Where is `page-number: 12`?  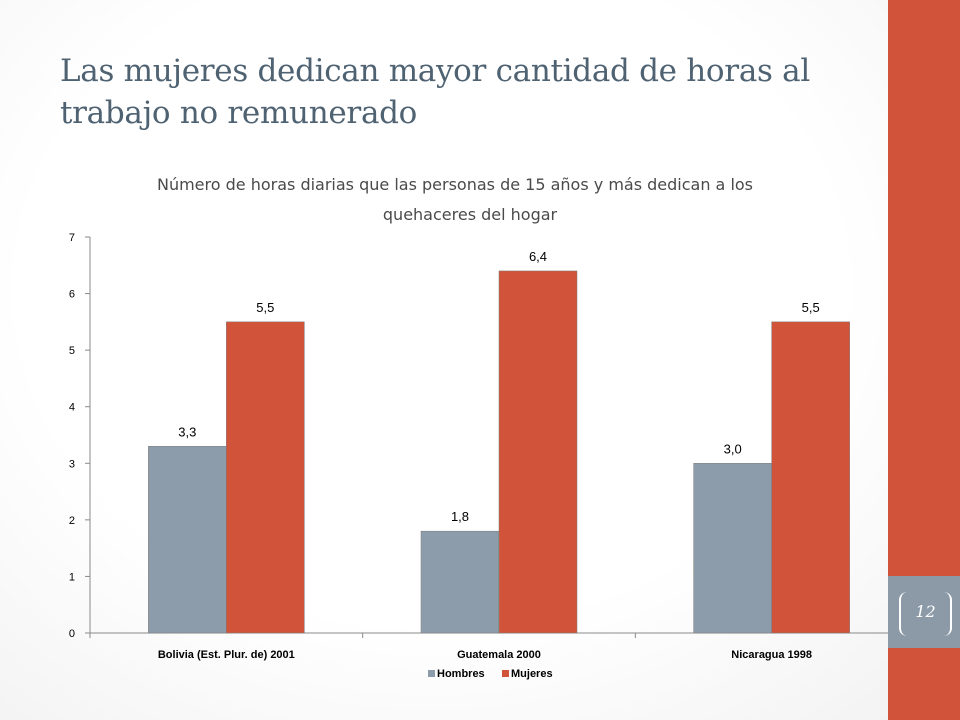 page-number: 12 is located at coordinates (925, 611).